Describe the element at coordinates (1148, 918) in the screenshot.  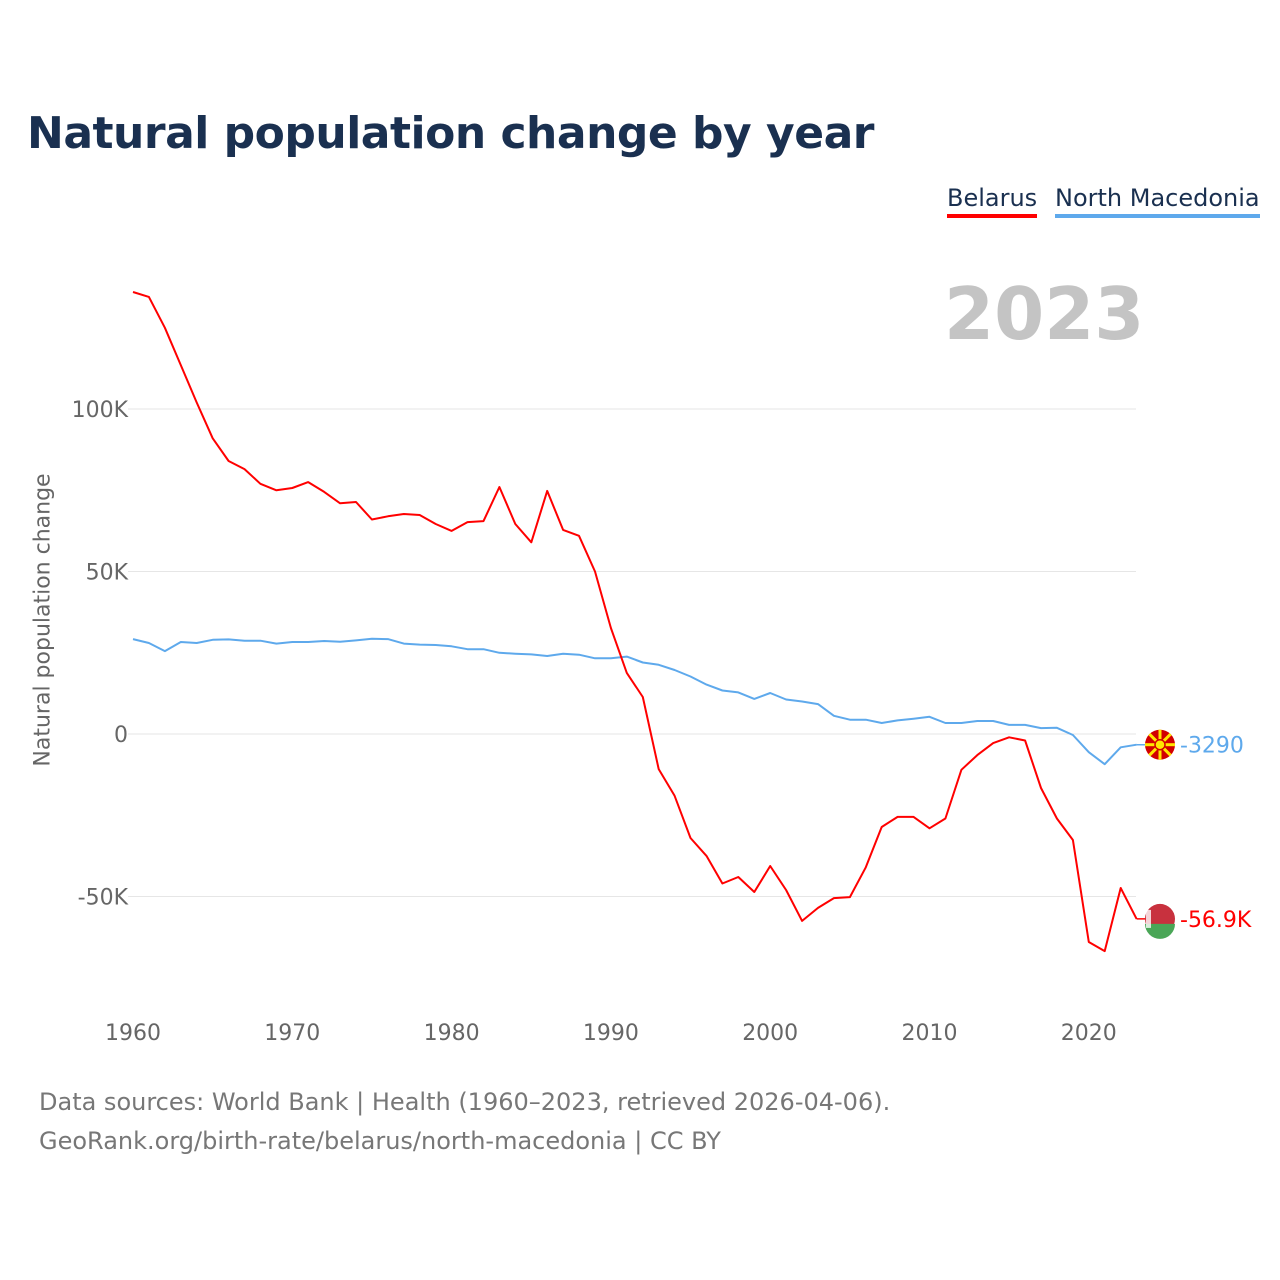
I see `belarus-flag-ornament` at that location.